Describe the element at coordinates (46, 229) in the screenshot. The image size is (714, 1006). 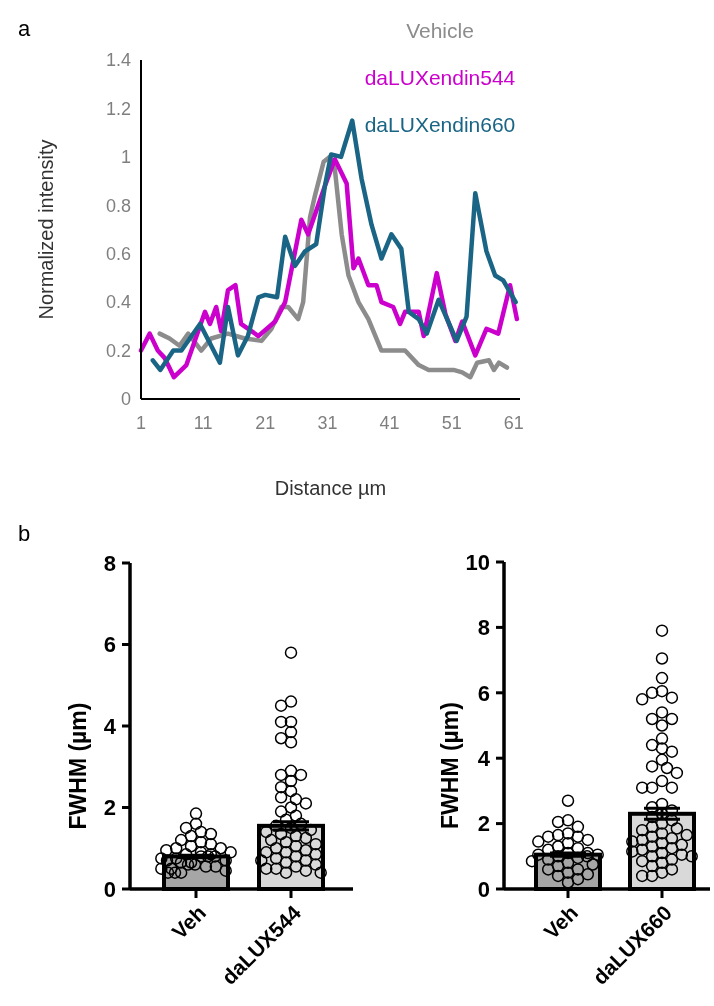
I see `y-axis-title: Normalized intensity` at that location.